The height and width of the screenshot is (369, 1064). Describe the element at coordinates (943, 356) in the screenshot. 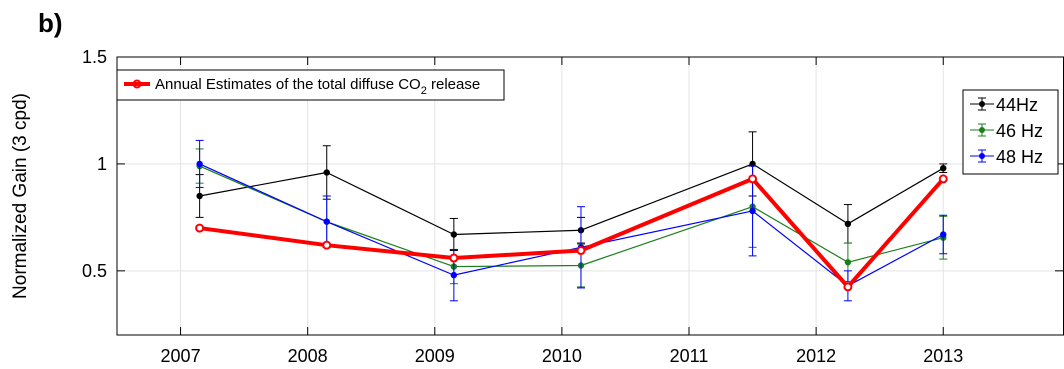

I see `x-tick-label: 2013` at that location.